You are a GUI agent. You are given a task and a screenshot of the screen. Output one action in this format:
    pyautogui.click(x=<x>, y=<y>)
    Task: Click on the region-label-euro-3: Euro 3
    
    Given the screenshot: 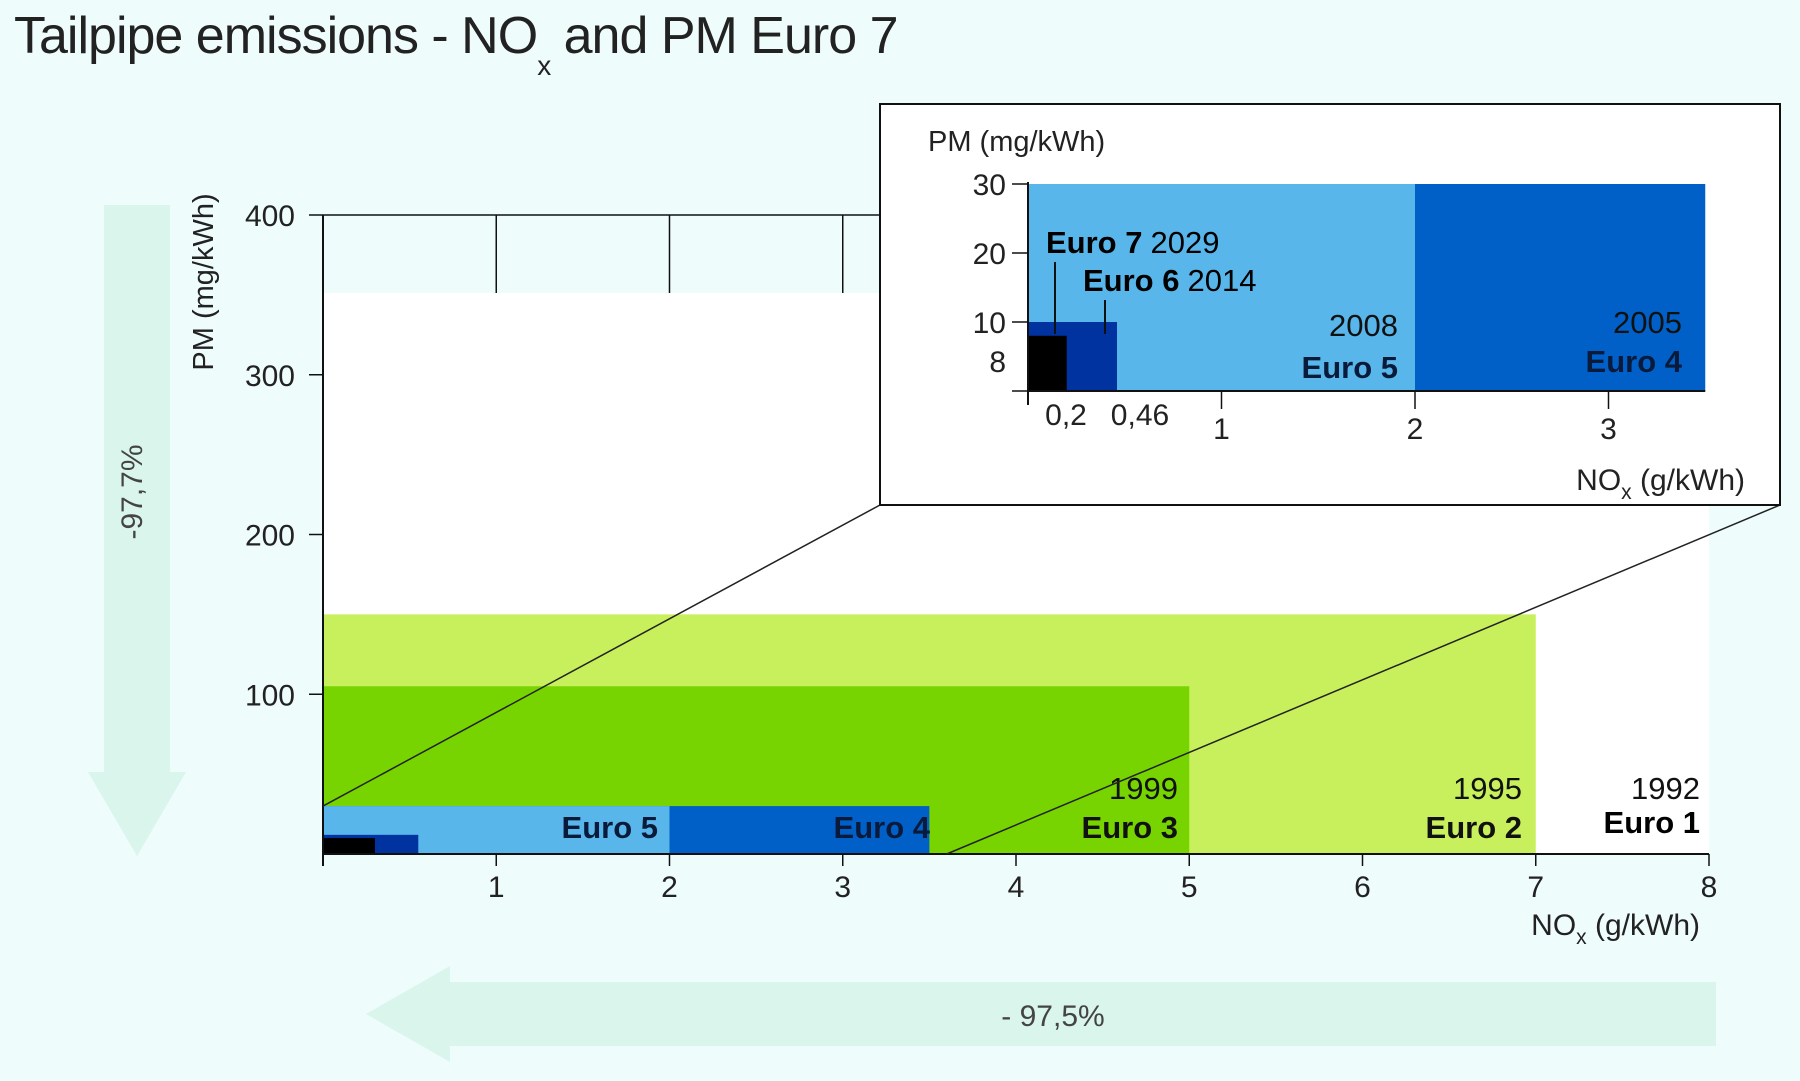 What is the action you would take?
    pyautogui.click(x=1130, y=827)
    